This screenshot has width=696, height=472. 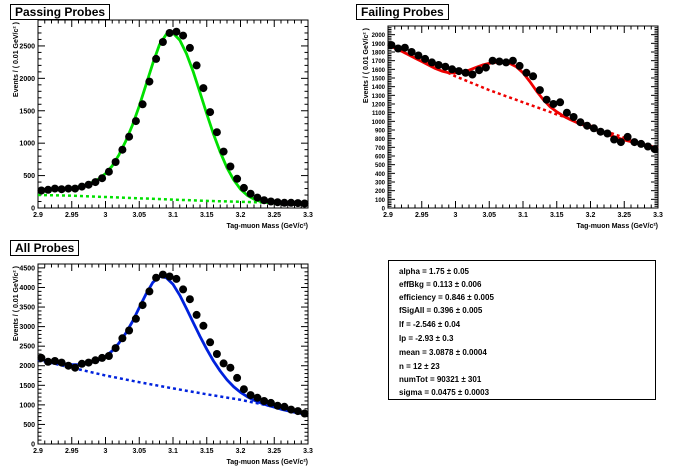 I want to click on param-alpha: alpha = 1.75 ± 0.05, so click(x=434, y=271).